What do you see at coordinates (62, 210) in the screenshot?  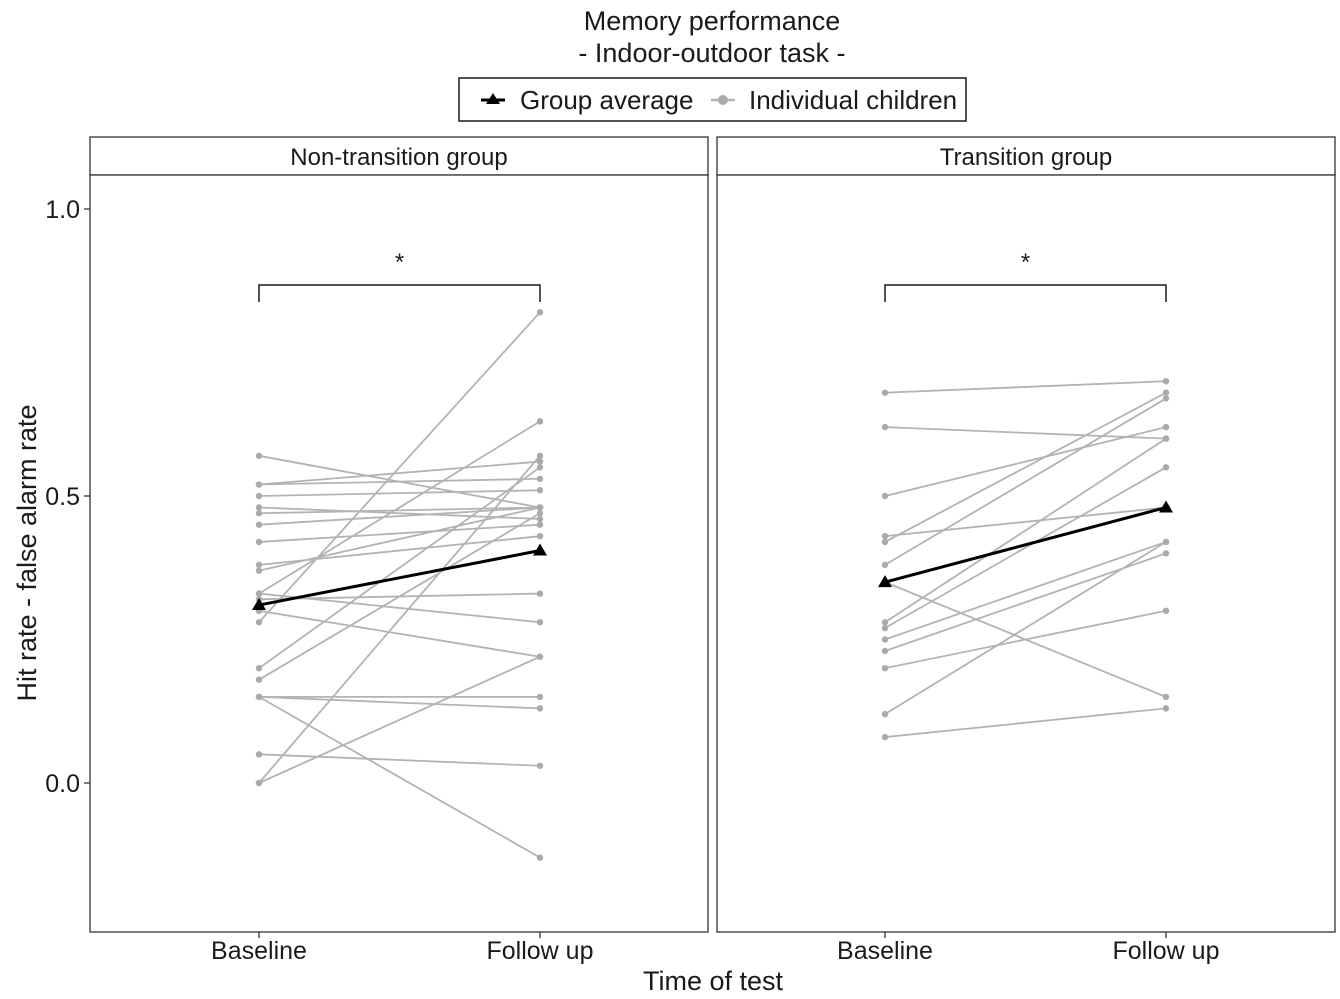 I see `y-tick-label: 1.0` at bounding box center [62, 210].